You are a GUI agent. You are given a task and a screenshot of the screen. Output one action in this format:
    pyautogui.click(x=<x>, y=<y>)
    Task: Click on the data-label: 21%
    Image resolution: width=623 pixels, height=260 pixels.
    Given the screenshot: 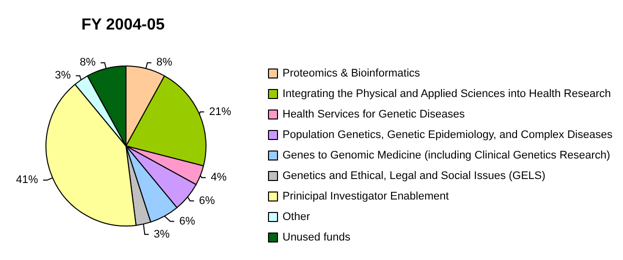 What is the action you would take?
    pyautogui.click(x=220, y=112)
    